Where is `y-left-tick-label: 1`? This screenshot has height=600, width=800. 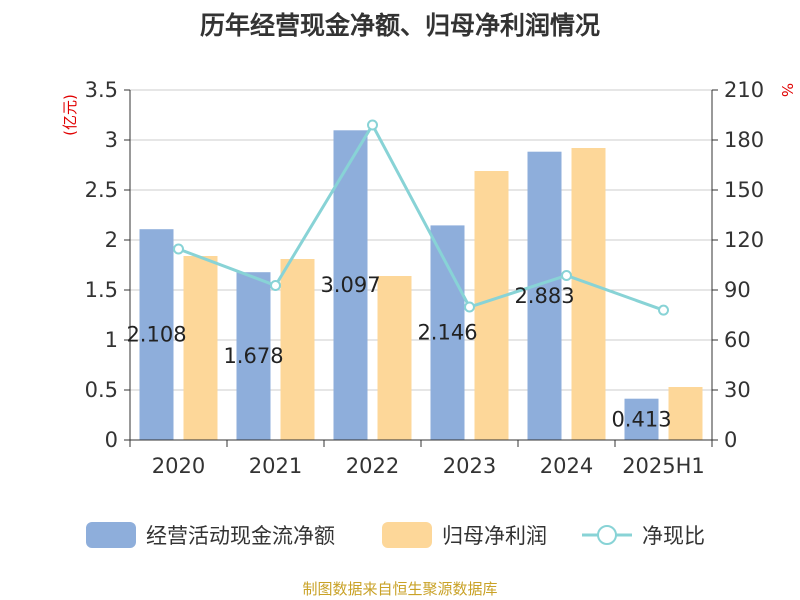
y-left-tick-label: 1 is located at coordinates (111, 340).